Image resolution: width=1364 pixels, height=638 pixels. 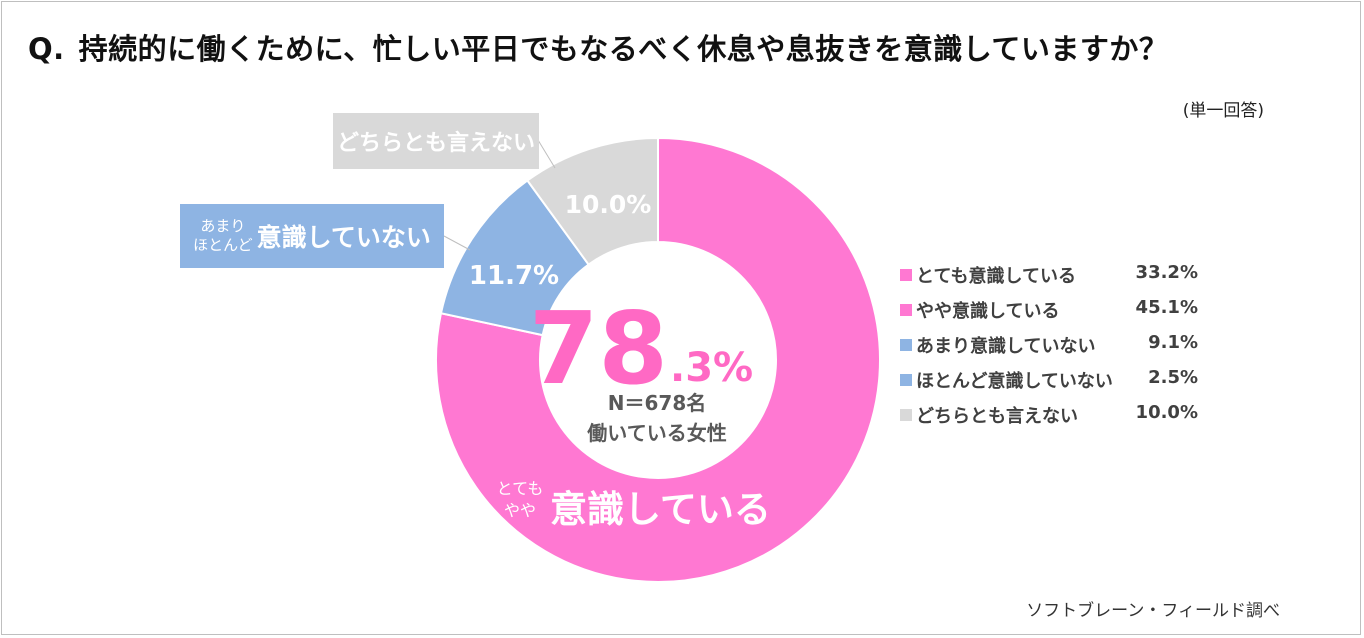 I want to click on legend-label: あまり意識していない, so click(x=1006, y=346).